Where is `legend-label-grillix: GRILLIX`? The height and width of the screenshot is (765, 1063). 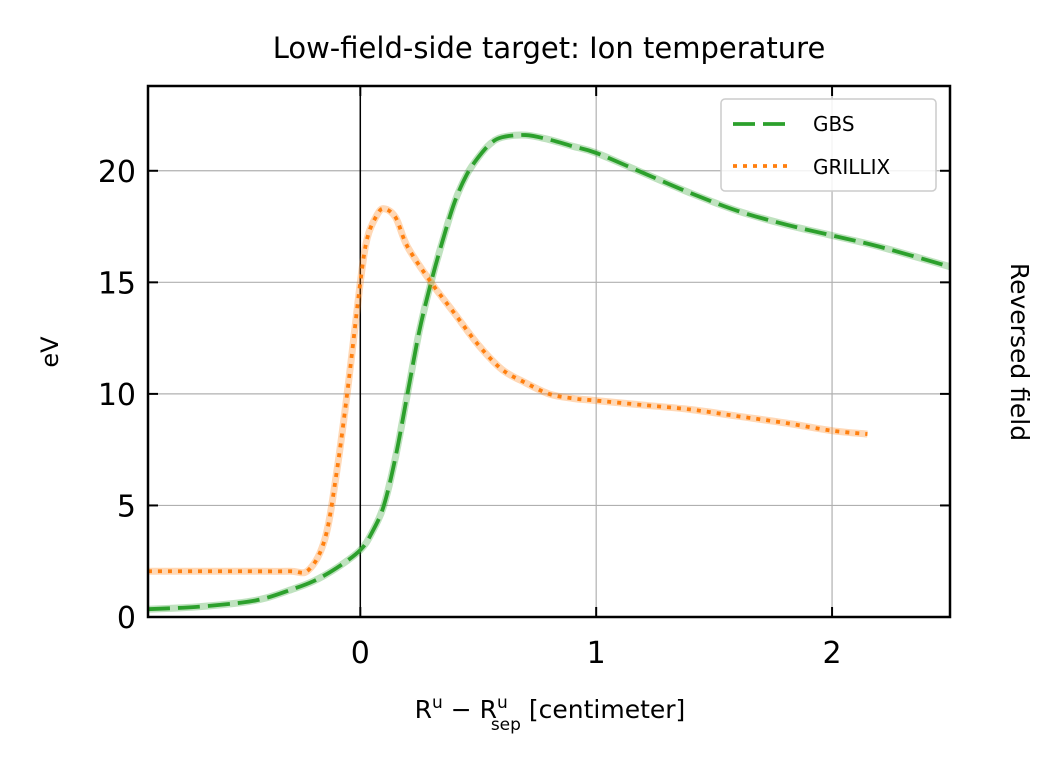 legend-label-grillix: GRILLIX is located at coordinates (851, 167).